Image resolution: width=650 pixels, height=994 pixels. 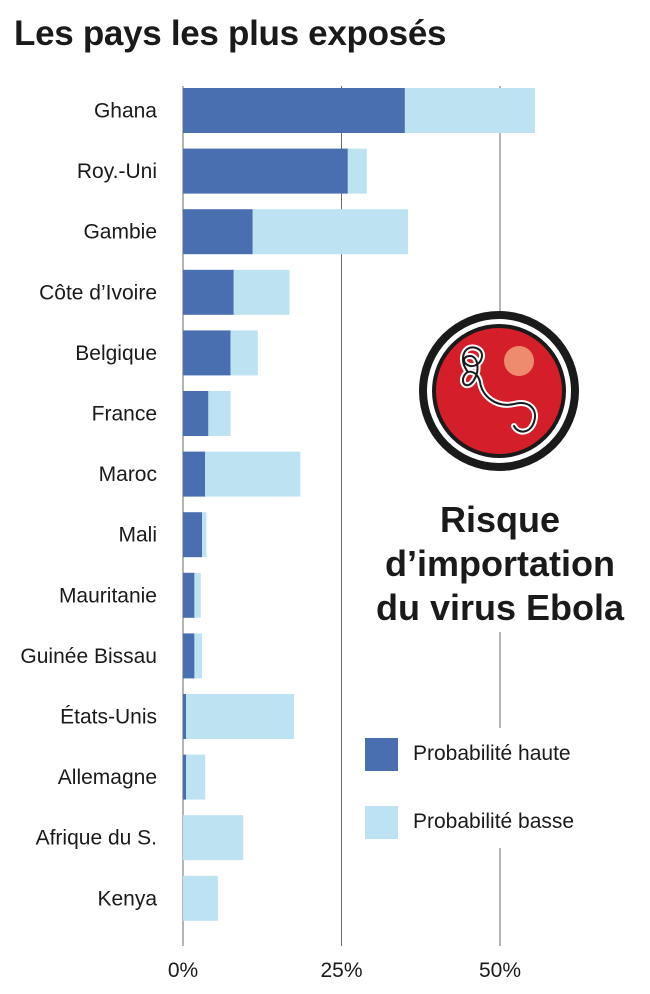 I want to click on category-label: Roy.-Uni, so click(x=117, y=171).